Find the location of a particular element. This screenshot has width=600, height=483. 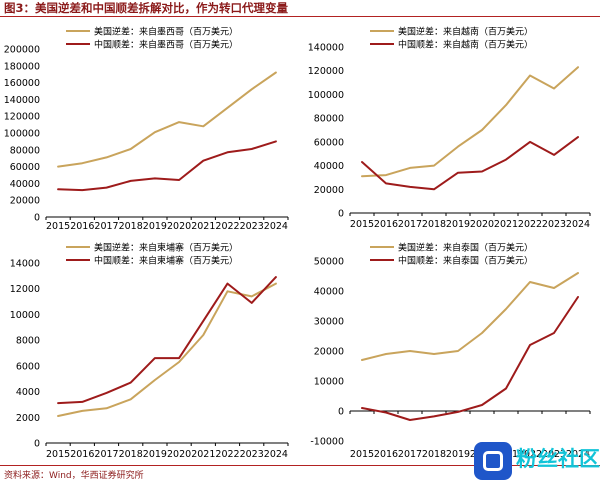

legend-label: 美国逆差：来自越南（百万美元） is located at coordinates (465, 32).